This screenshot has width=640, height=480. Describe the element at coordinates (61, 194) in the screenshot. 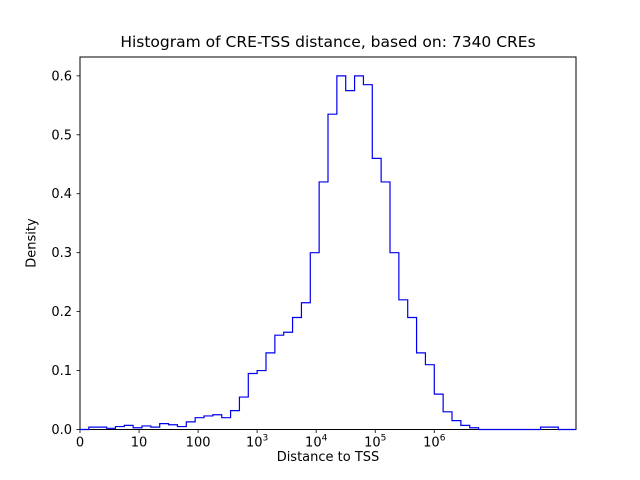

I see `y-tick-label: 0.4` at that location.